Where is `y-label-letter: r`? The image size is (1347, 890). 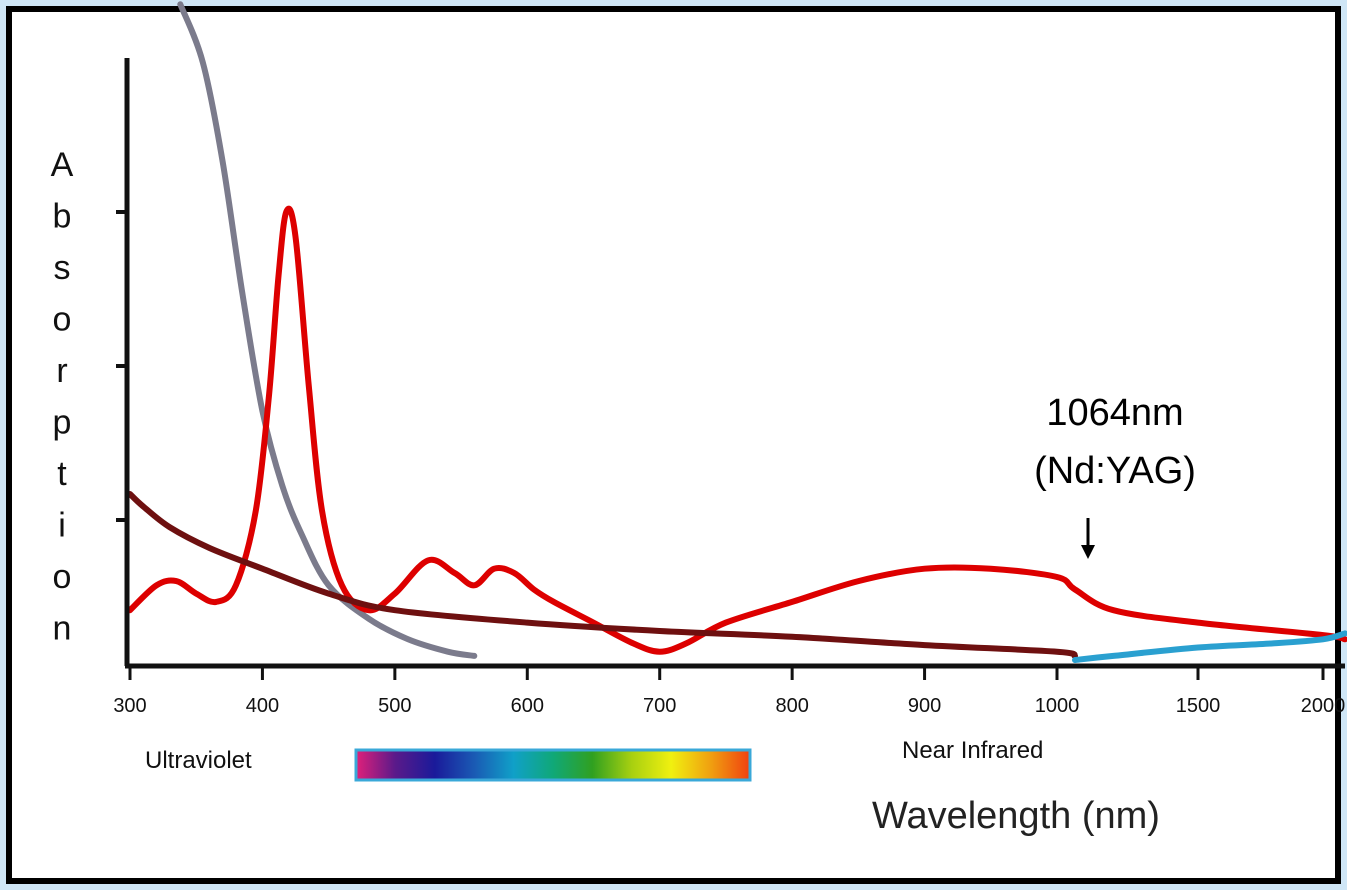
y-label-letter: r is located at coordinates (61, 371).